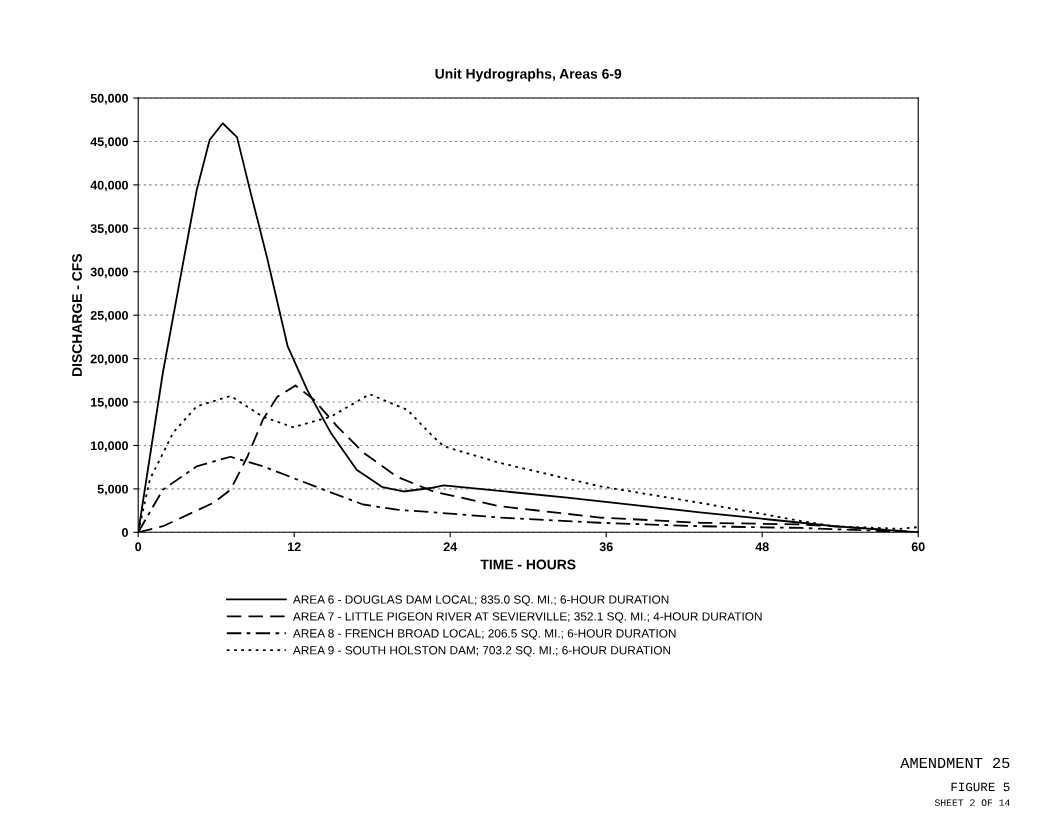  I want to click on legend-label: AREA 8 - FRENCH BROAD LOCAL; 206.5 SQ. MI.; 6-HOUR DURATION, so click(484, 634).